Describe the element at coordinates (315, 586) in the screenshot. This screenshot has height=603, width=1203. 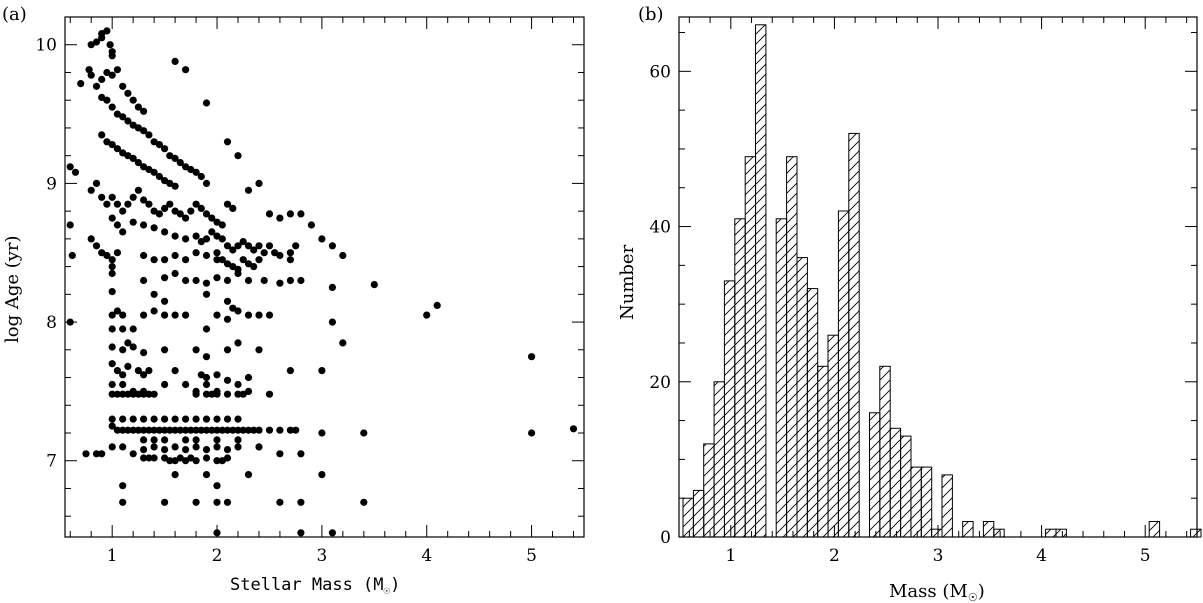
I see `panel-a-xlabel: Stellar Mass (M☉)` at that location.